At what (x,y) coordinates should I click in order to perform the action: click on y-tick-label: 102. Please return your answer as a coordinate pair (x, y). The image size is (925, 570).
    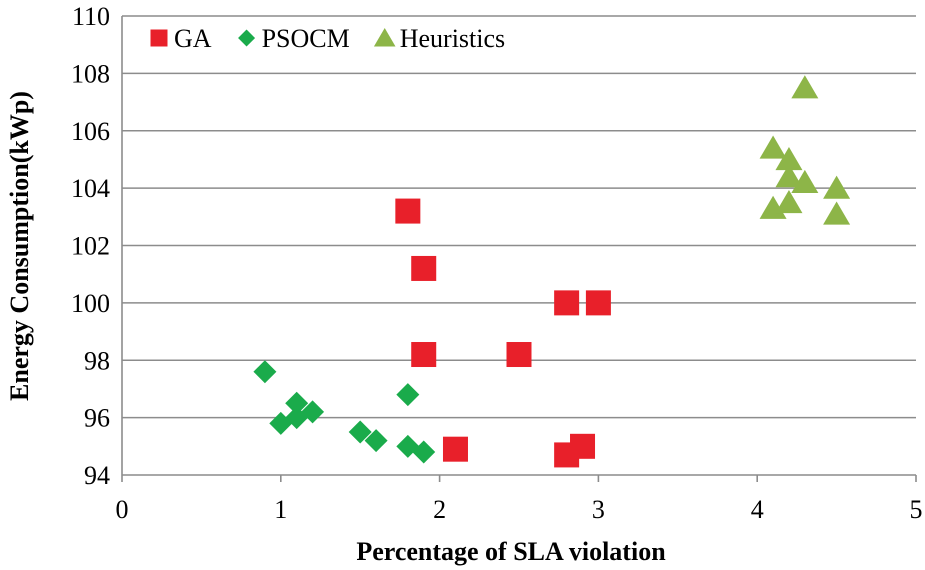
    Looking at the image, I should click on (90, 246).